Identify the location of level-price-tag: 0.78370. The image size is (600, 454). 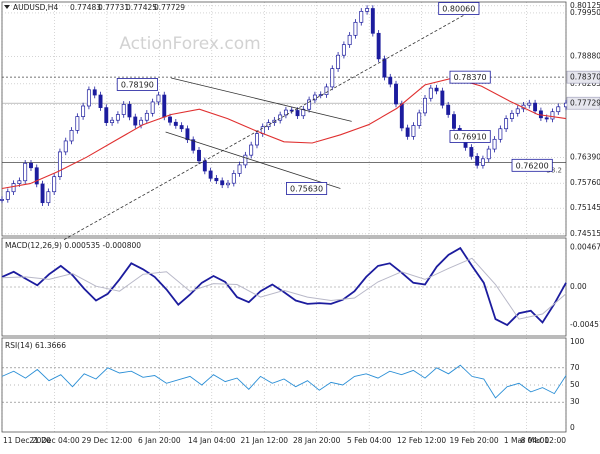
(583, 77).